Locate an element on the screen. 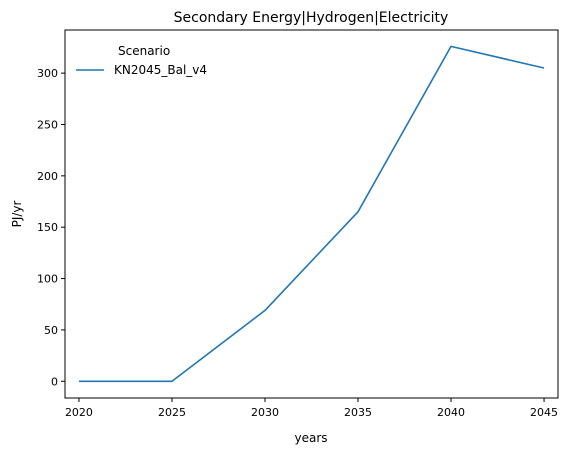 The width and height of the screenshot is (569, 456). y-tick-label: 200 is located at coordinates (47, 176).